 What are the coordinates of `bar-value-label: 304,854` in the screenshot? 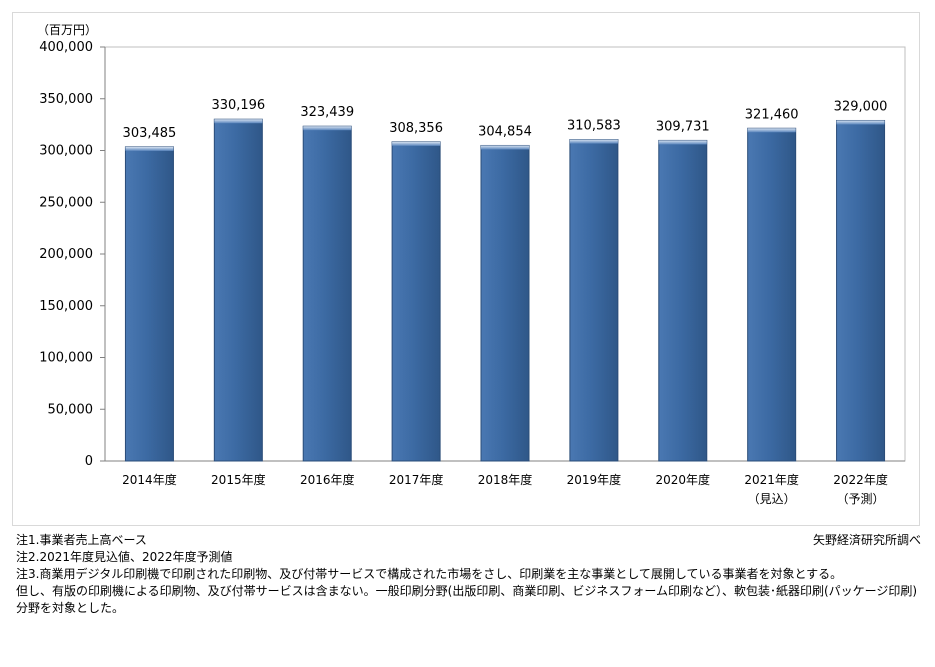 It's located at (505, 131).